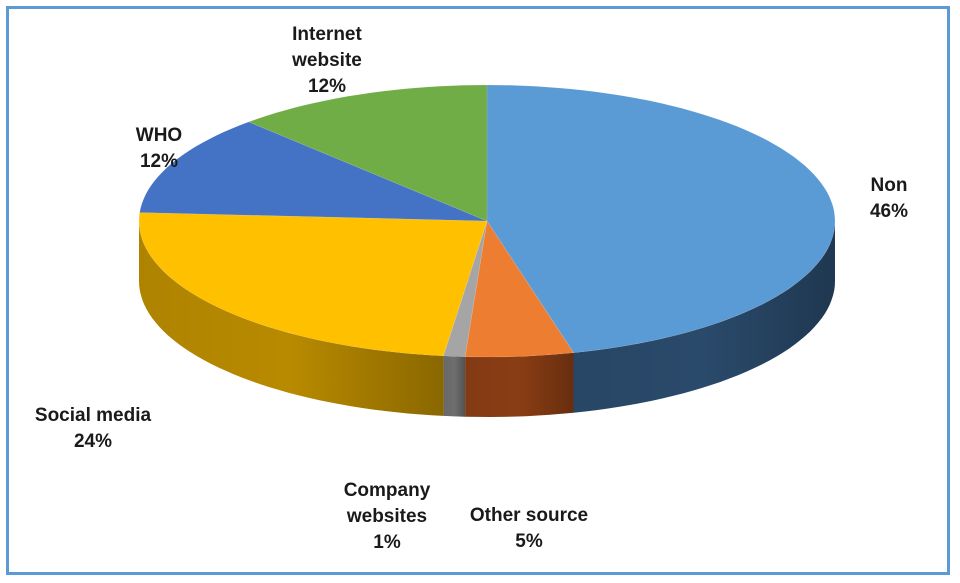 The width and height of the screenshot is (960, 583). I want to click on data-label-percent-1: 5%, so click(529, 541).